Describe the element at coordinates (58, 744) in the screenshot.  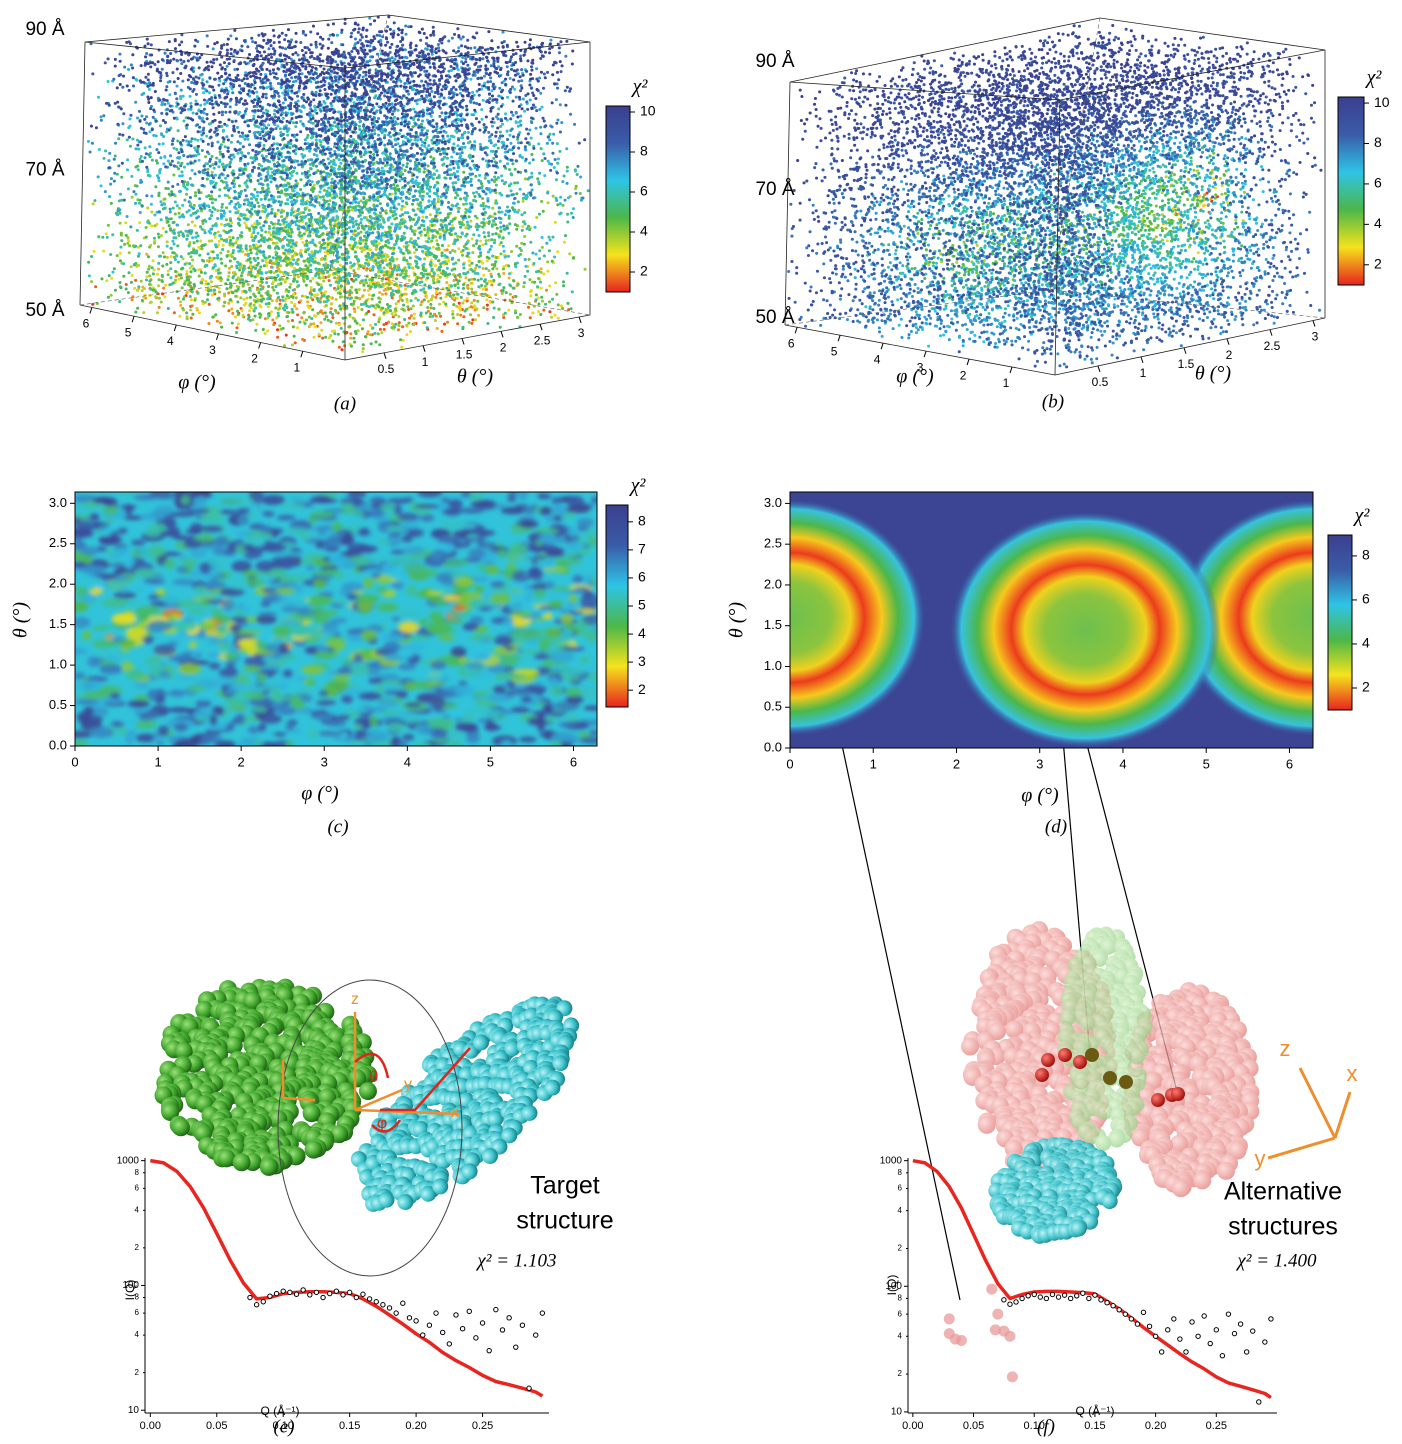
I see `y-tick-label: 0.0` at that location.